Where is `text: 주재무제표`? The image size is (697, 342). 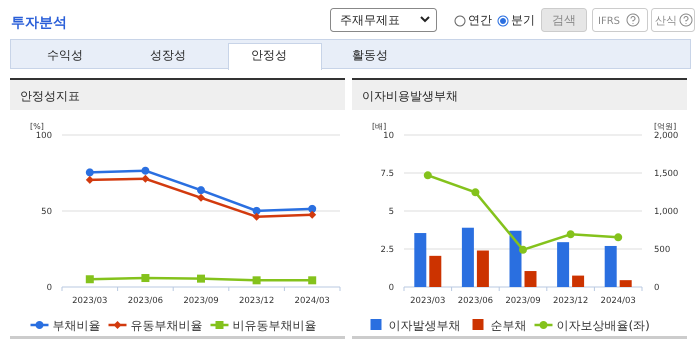 text: 주재무제표 is located at coordinates (370, 20).